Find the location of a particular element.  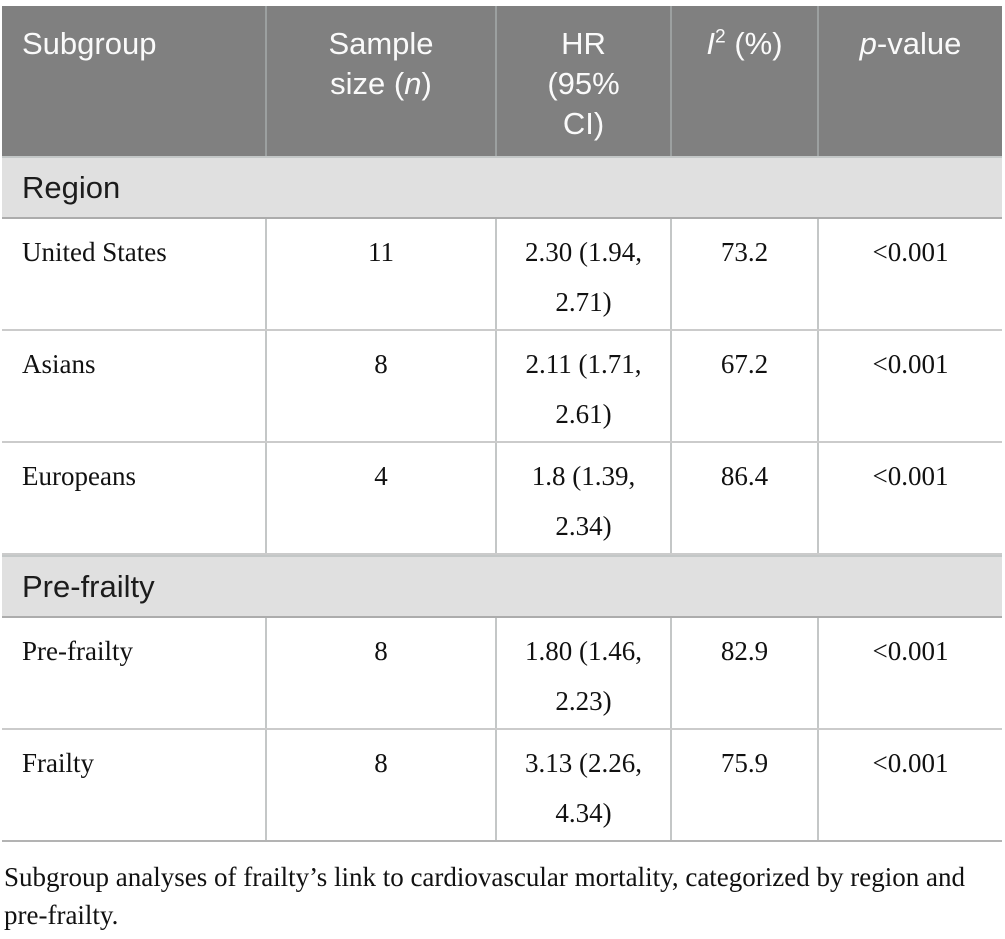

cell-hr-ci: 3.13 (2.26, 4.34) is located at coordinates (582, 785).